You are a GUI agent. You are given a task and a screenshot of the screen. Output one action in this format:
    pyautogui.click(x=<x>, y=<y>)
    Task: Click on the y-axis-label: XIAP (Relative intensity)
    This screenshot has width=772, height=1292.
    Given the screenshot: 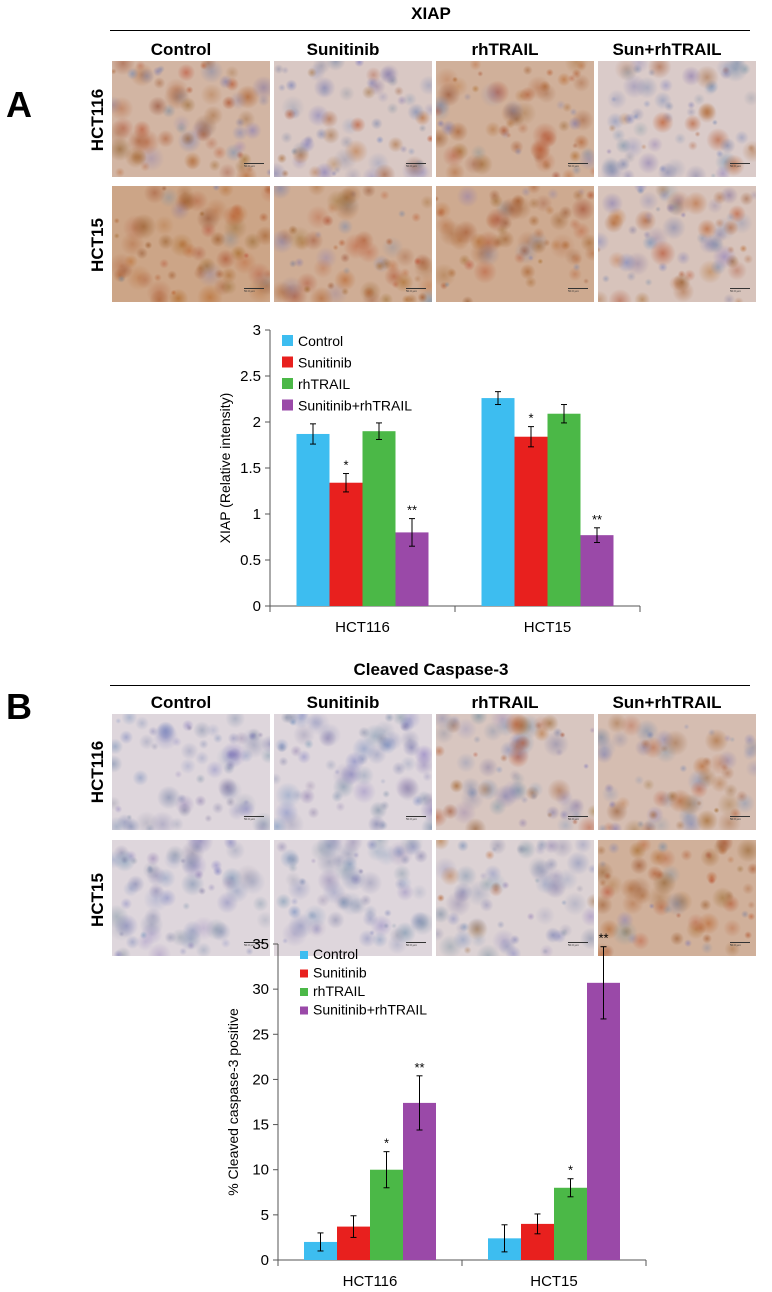 What is the action you would take?
    pyautogui.click(x=225, y=468)
    